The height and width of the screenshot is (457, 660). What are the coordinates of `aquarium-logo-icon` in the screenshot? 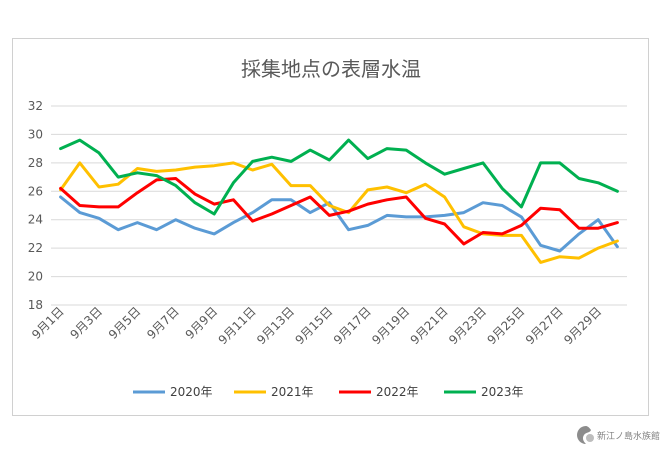 It's located at (585, 435).